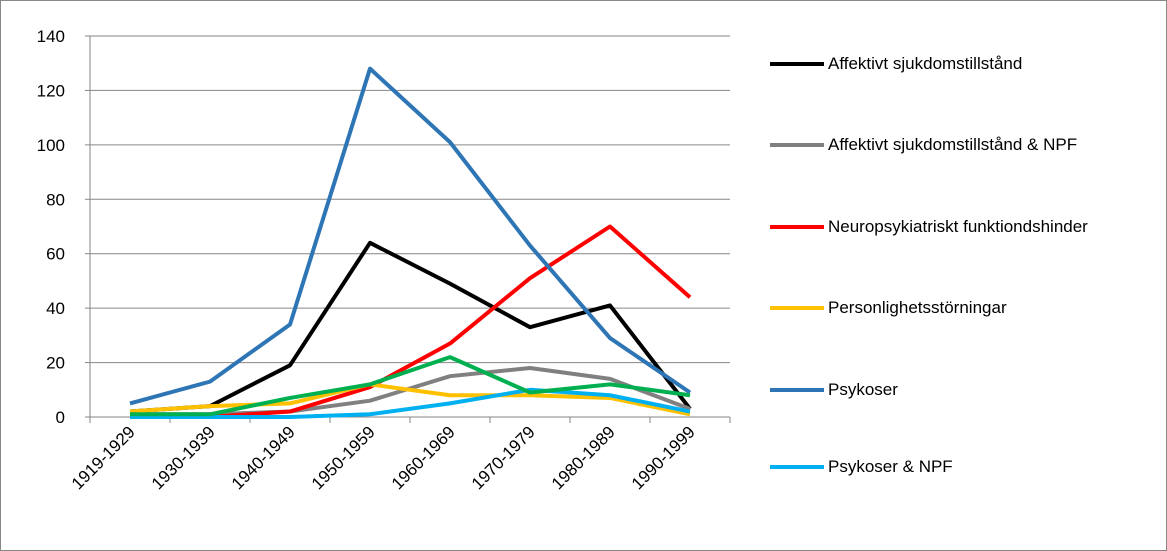 The image size is (1167, 551). I want to click on legend-label: Affektivt sjukdomstillstånd, so click(925, 63).